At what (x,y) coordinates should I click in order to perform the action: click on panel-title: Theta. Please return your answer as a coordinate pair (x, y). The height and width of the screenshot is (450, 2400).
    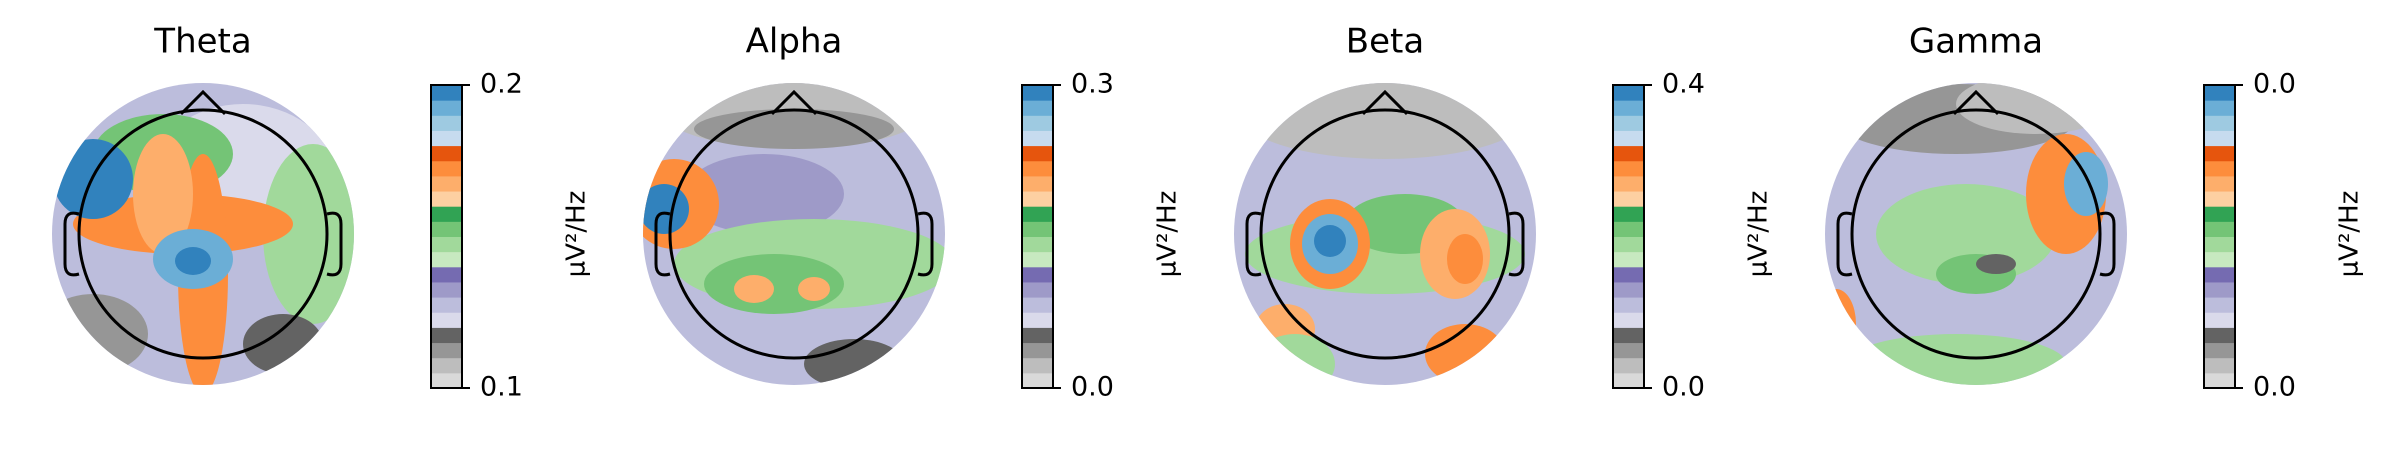
    Looking at the image, I should click on (202, 42).